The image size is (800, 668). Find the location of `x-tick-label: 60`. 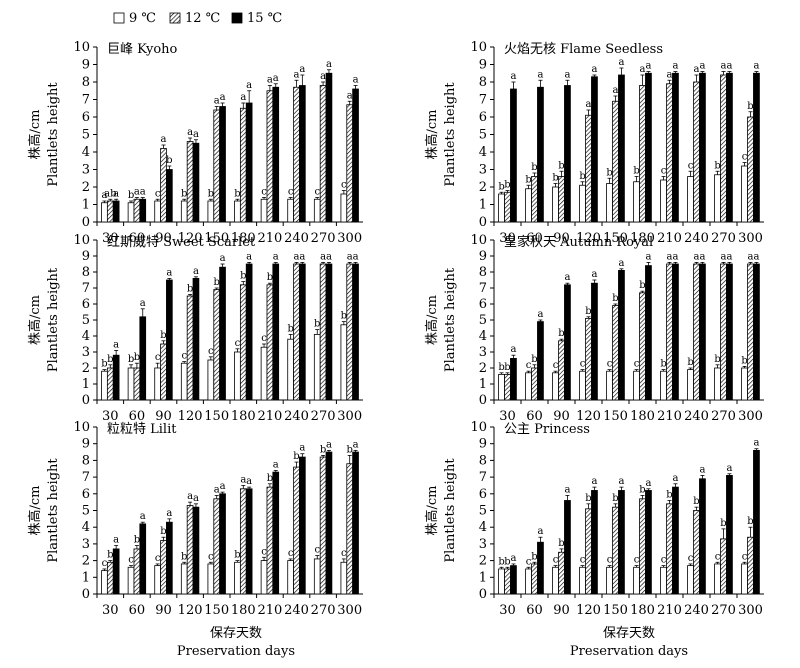

x-tick-label: 60 is located at coordinates (534, 610).